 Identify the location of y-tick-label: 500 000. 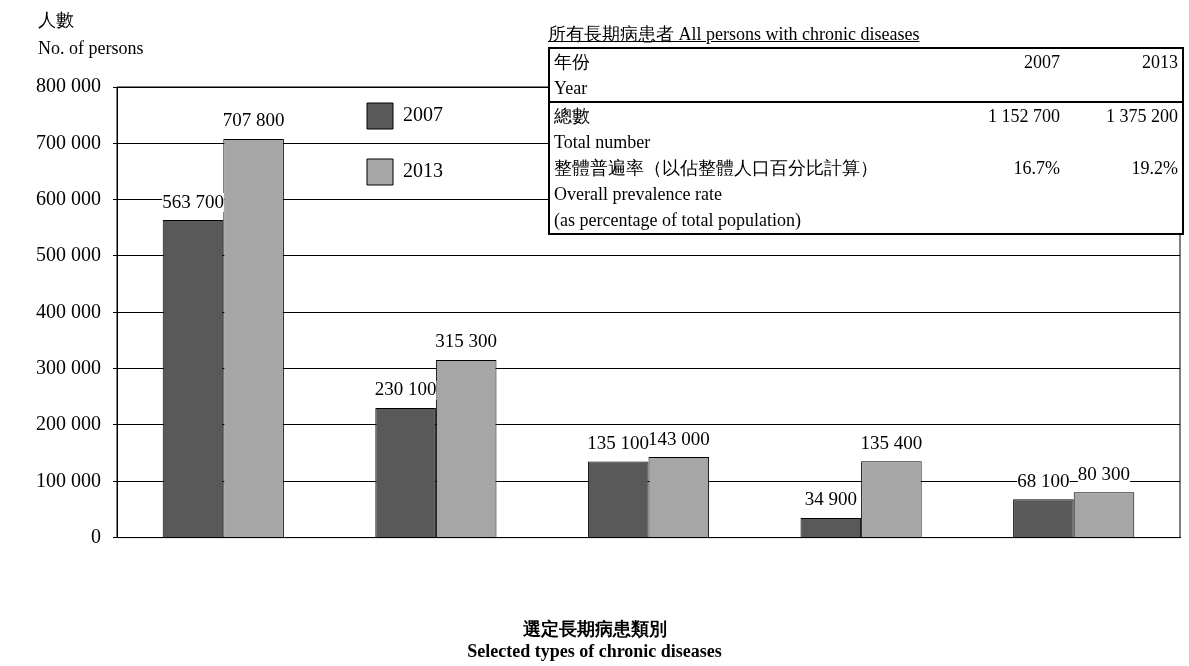
(68, 254).